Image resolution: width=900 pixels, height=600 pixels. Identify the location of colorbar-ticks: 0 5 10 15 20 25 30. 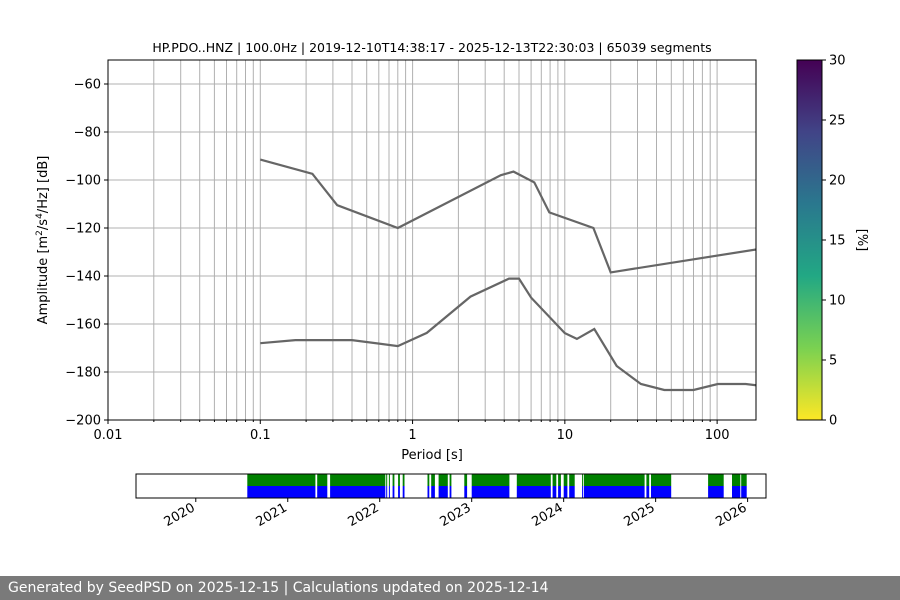
(834, 241).